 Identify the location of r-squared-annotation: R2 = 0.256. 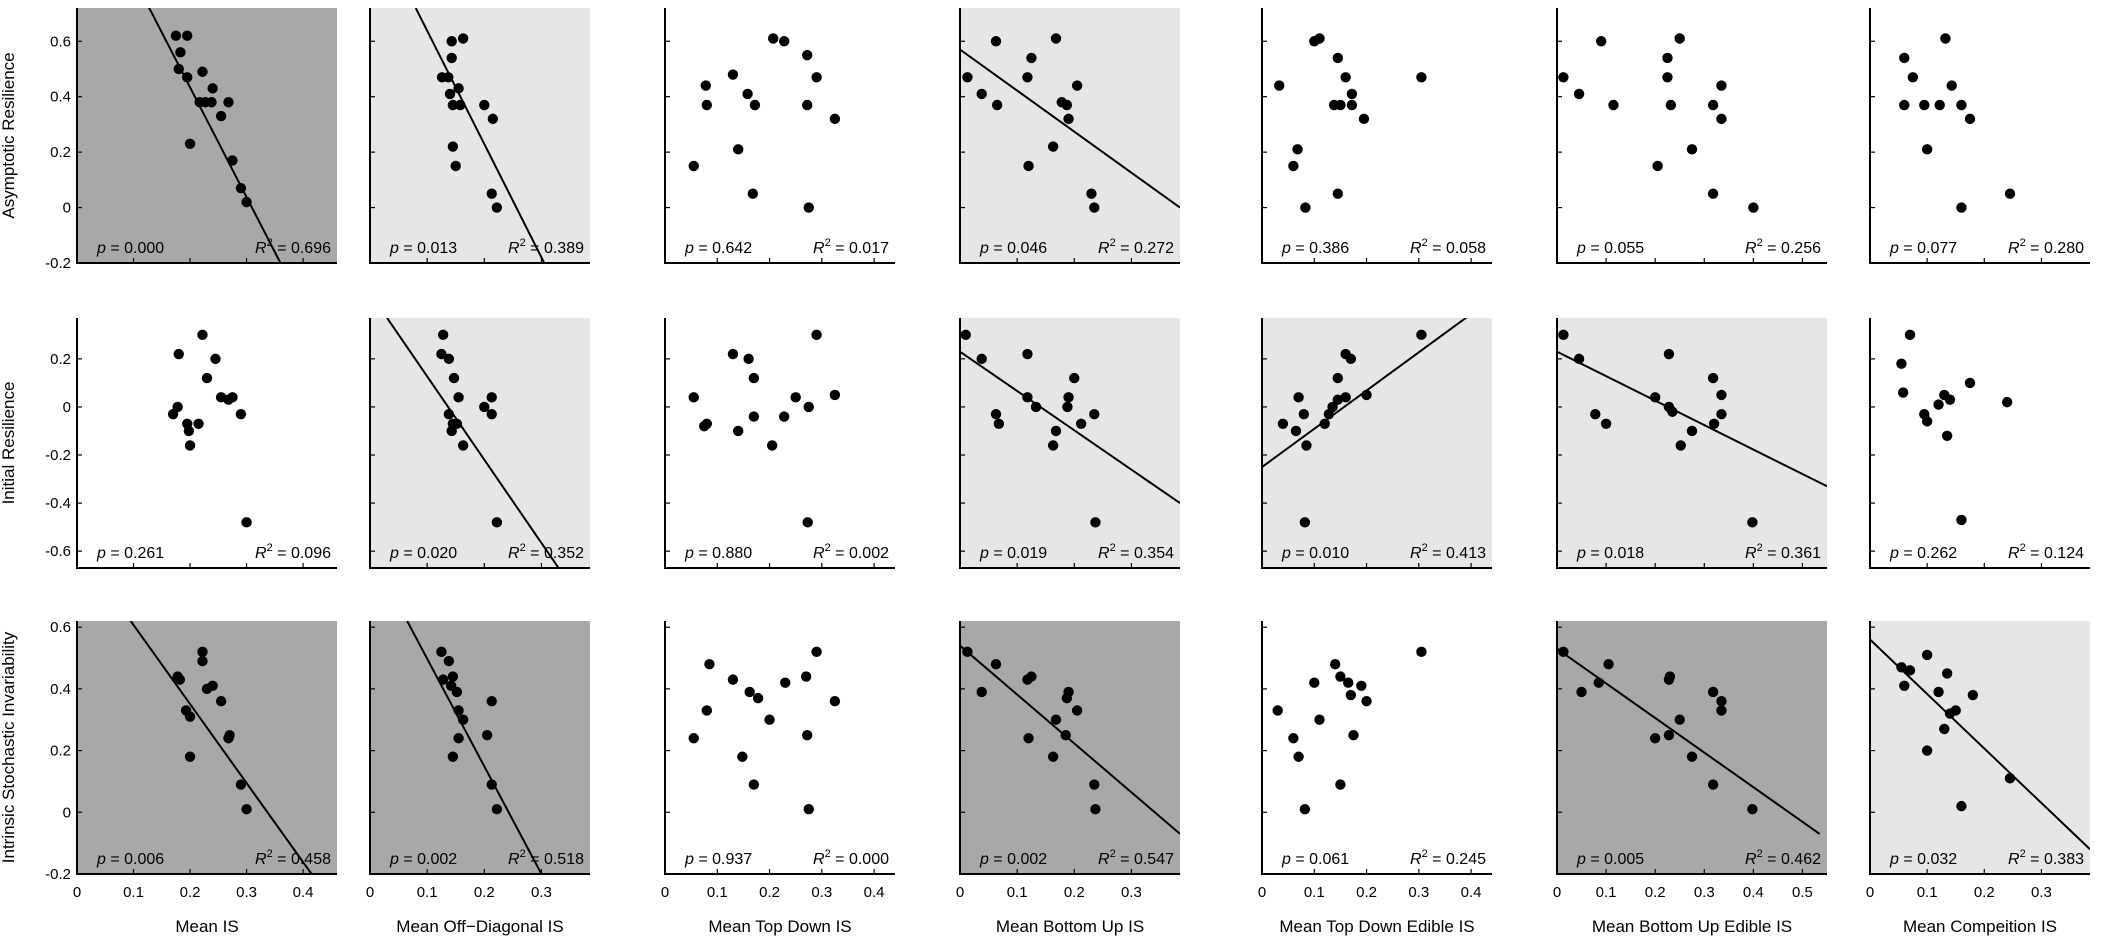
(1783, 247).